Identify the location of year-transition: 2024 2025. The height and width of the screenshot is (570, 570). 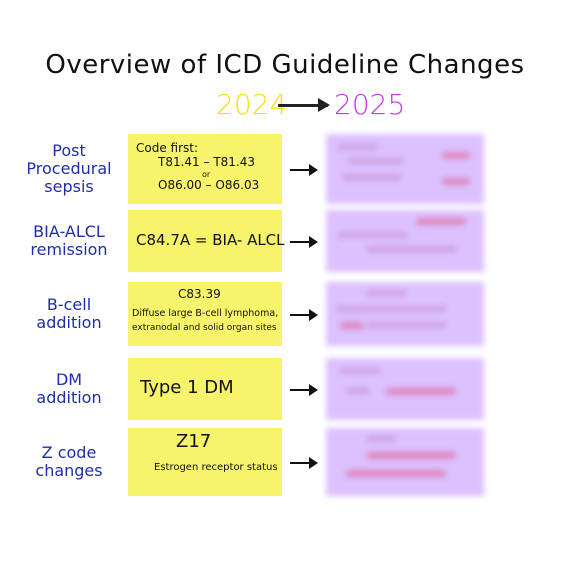
(285, 106).